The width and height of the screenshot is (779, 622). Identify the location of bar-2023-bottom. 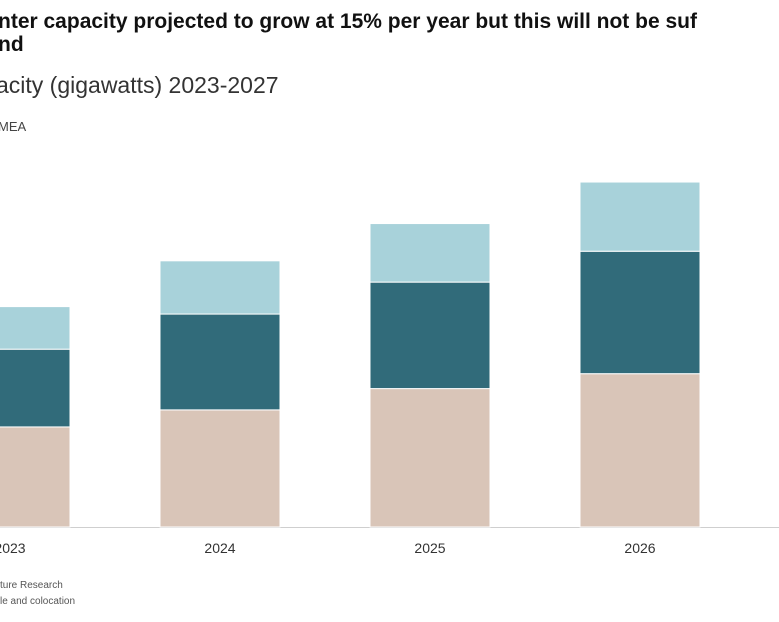
(35, 477).